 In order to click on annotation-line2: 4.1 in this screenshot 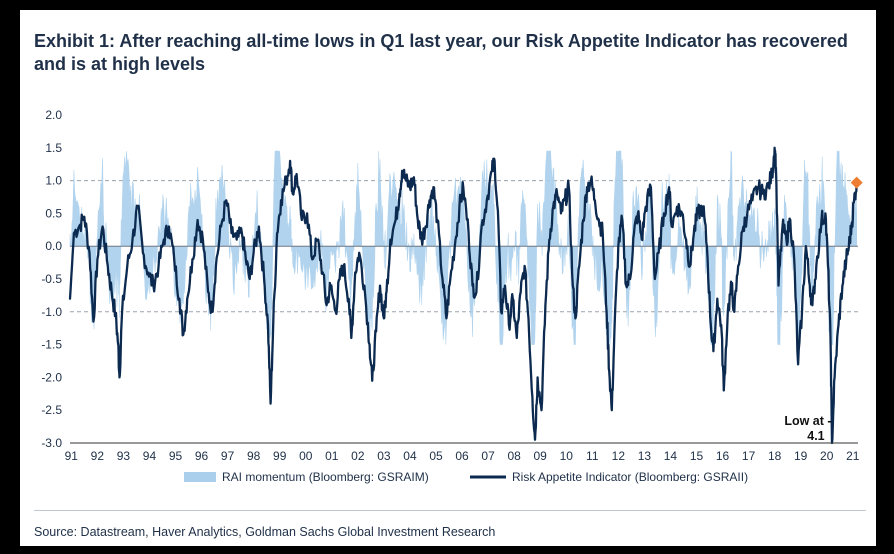, I will do `click(815, 436)`.